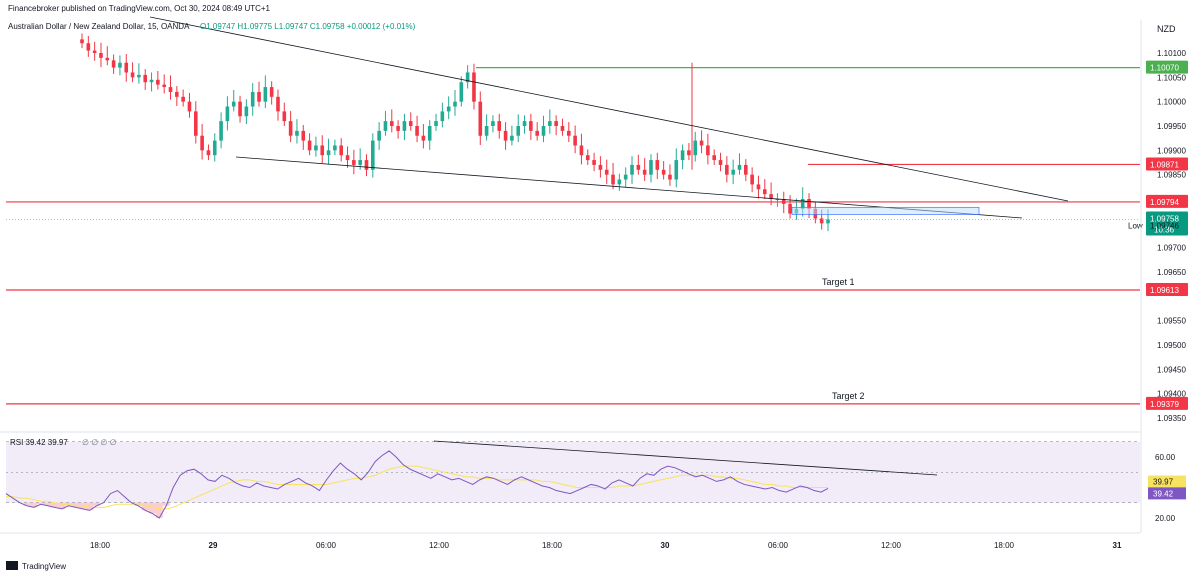  What do you see at coordinates (1171, 394) in the screenshot?
I see `price-tick-label: 1.09400` at bounding box center [1171, 394].